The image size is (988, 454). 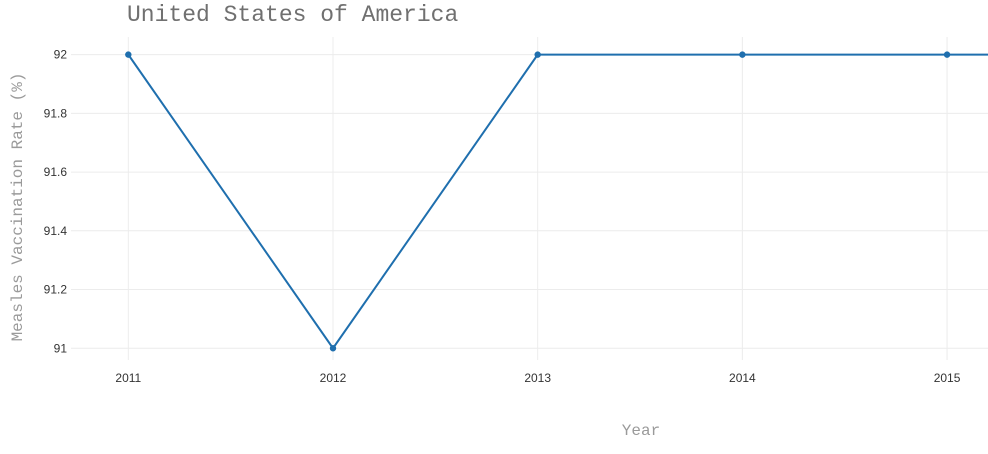 I want to click on y-tick-label: 91, so click(x=61, y=348).